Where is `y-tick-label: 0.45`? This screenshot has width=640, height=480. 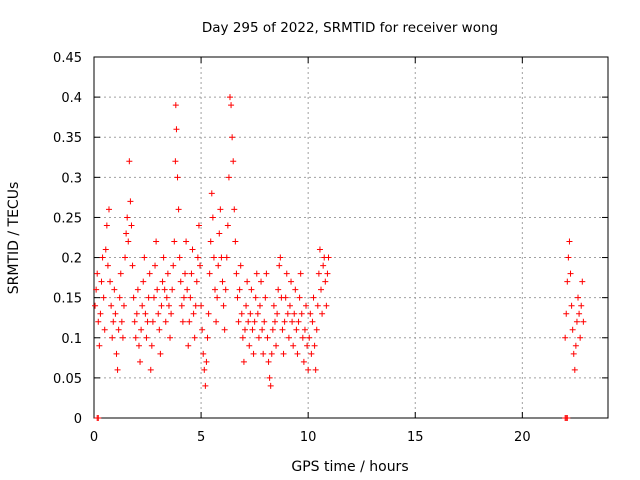
y-tick-label: 0.45 is located at coordinates (67, 58).